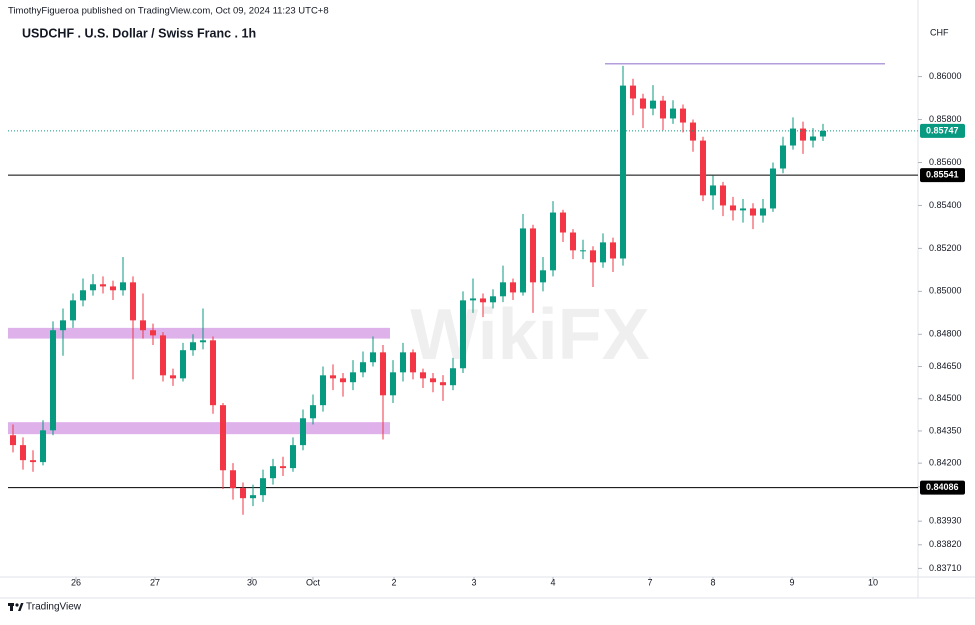 The width and height of the screenshot is (975, 625). I want to click on logo-dot, so click(17, 605).